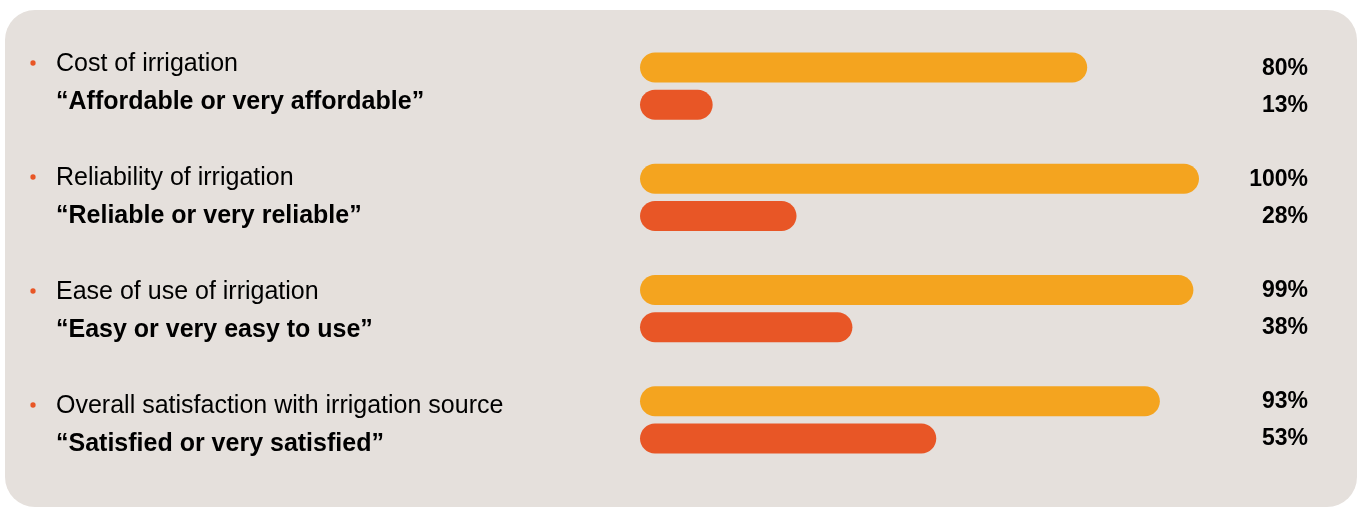  Describe the element at coordinates (220, 442) in the screenshot. I see `y-tick-label: “Satisfied or very satisfied”` at that location.